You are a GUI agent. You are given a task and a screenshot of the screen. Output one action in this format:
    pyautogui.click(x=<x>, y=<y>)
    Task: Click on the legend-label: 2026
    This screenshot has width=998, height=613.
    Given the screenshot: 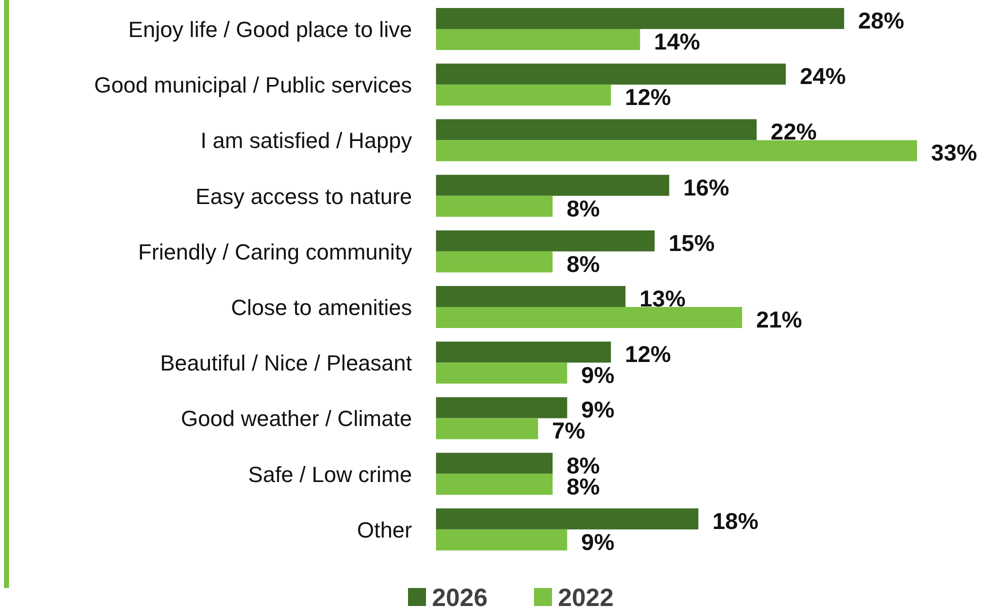 What is the action you would take?
    pyautogui.click(x=460, y=598)
    